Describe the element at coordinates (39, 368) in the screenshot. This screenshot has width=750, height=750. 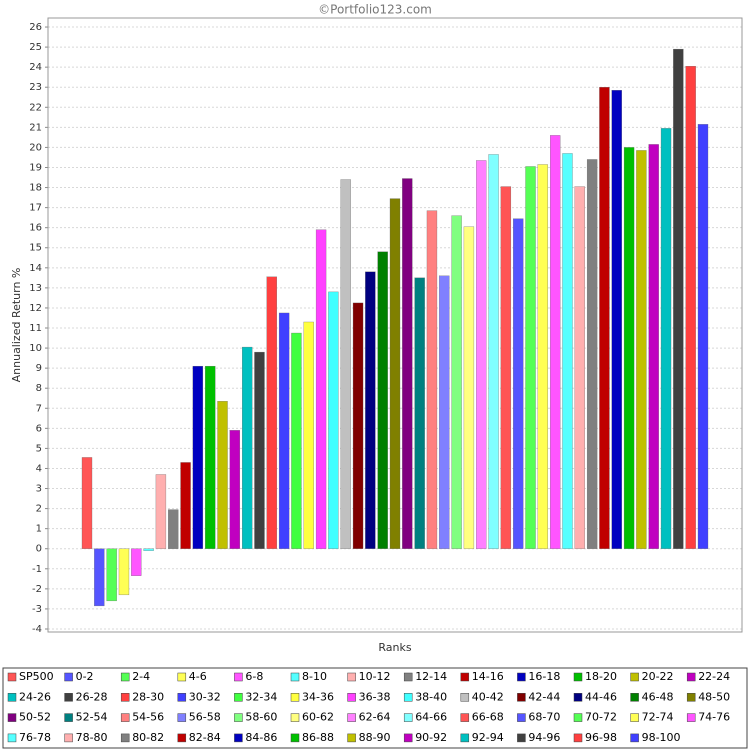
I see `y-tick-label: 9` at that location.